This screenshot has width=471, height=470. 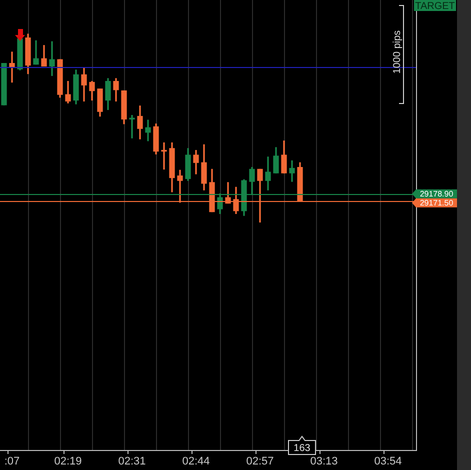 What do you see at coordinates (388, 462) in the screenshot?
I see `x-tick-label: 03:54` at bounding box center [388, 462].